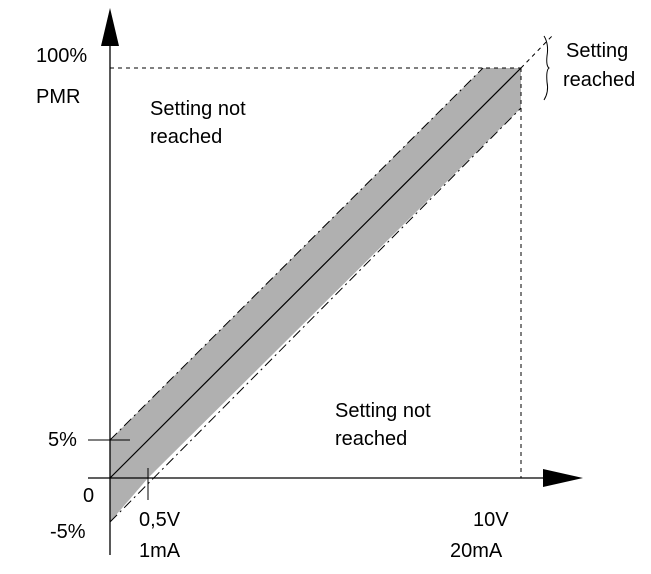  Describe the element at coordinates (160, 520) in the screenshot. I see `x-tick-start-line1: 0,5V` at that location.